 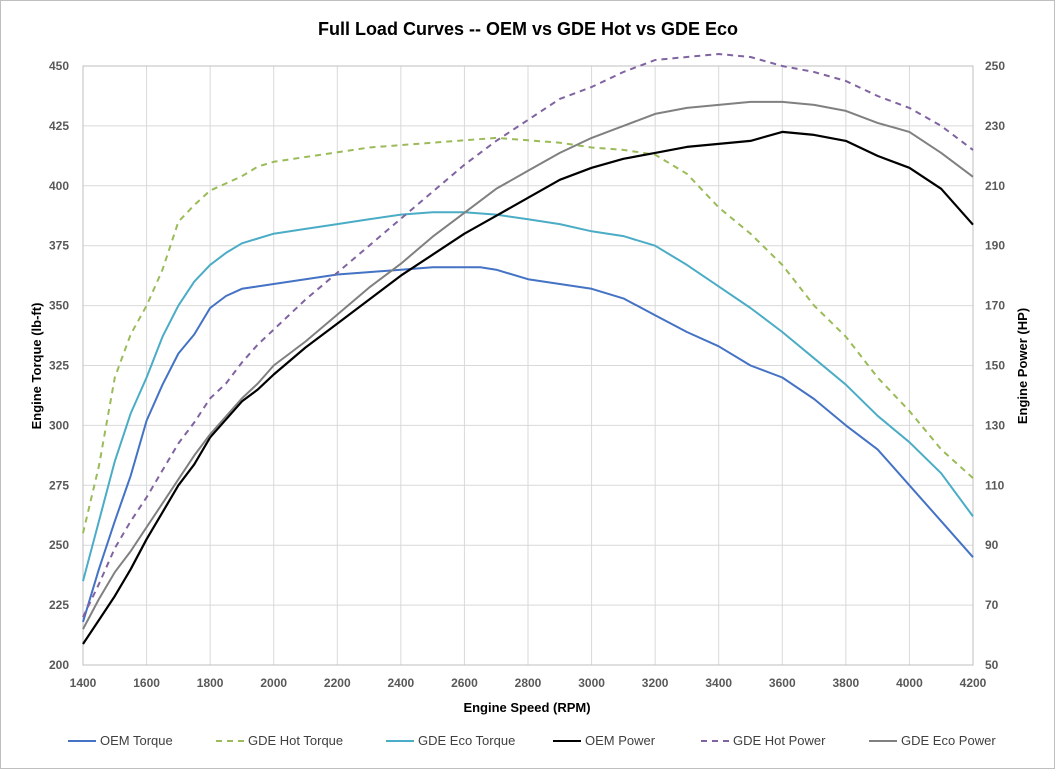 What do you see at coordinates (466, 740) in the screenshot?
I see `legend-label-gde-eco-torque: GDE Eco Torque` at bounding box center [466, 740].